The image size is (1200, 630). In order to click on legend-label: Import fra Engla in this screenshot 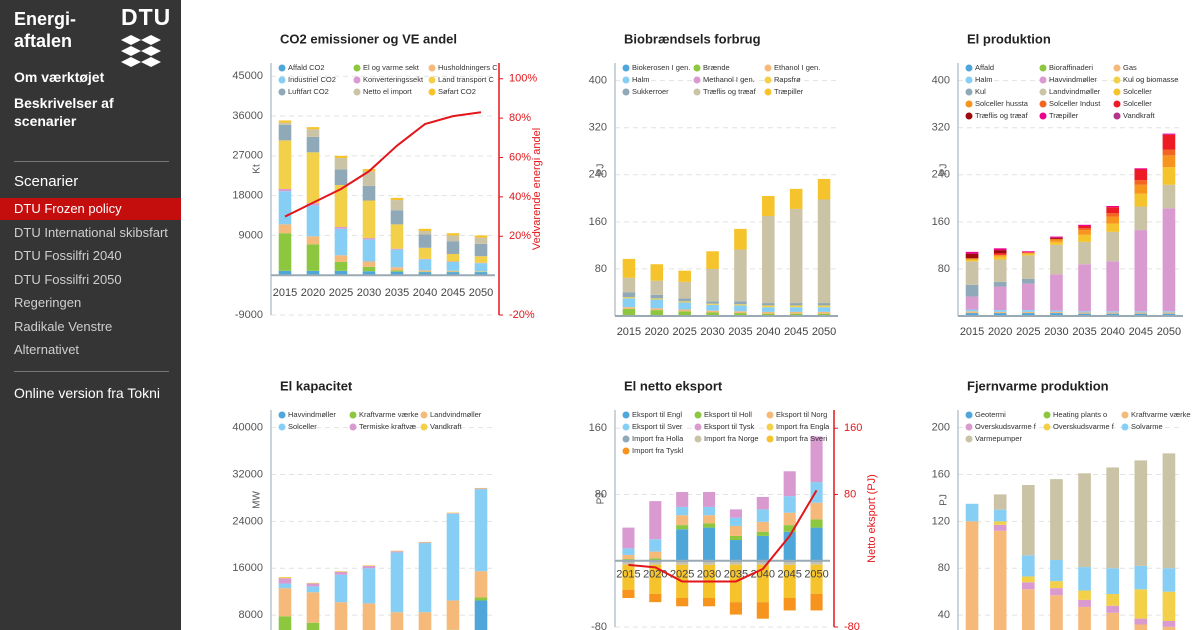, I will do `click(803, 426)`.